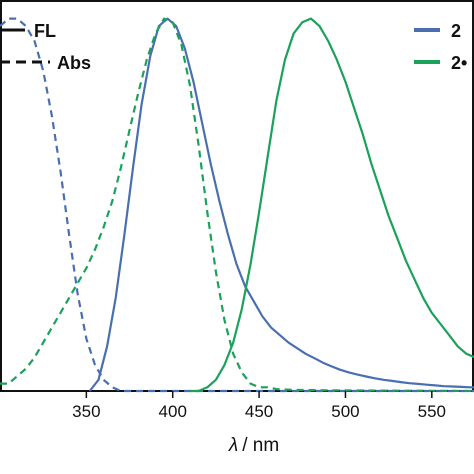  Describe the element at coordinates (432, 411) in the screenshot. I see `x-tick-label-550: 550` at that location.